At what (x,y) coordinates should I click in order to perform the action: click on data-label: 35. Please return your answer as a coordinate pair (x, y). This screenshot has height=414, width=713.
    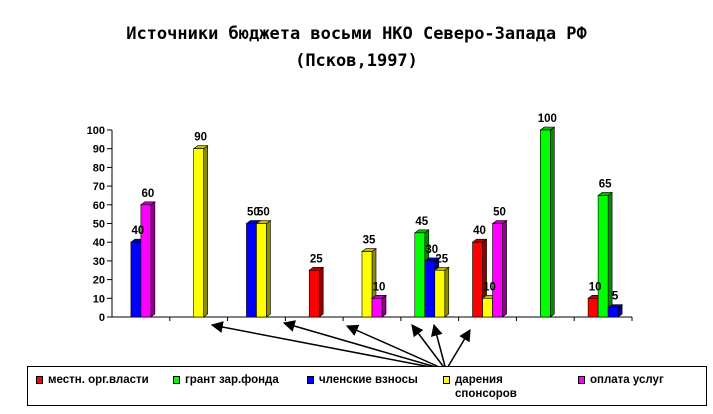
    Looking at the image, I should click on (369, 241).